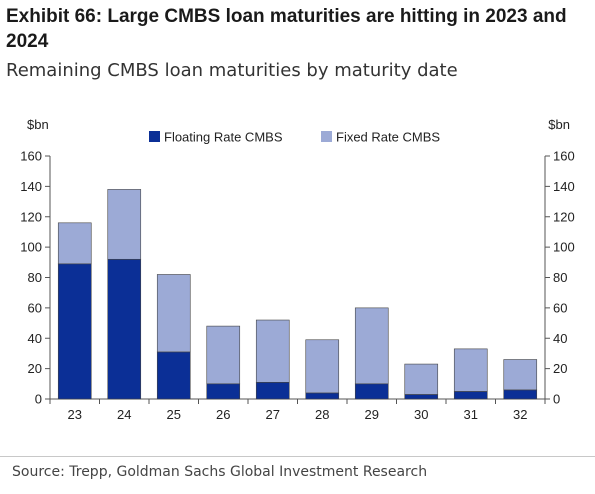  What do you see at coordinates (35, 307) in the screenshot?
I see `y-tick-label-left: 60` at bounding box center [35, 307].